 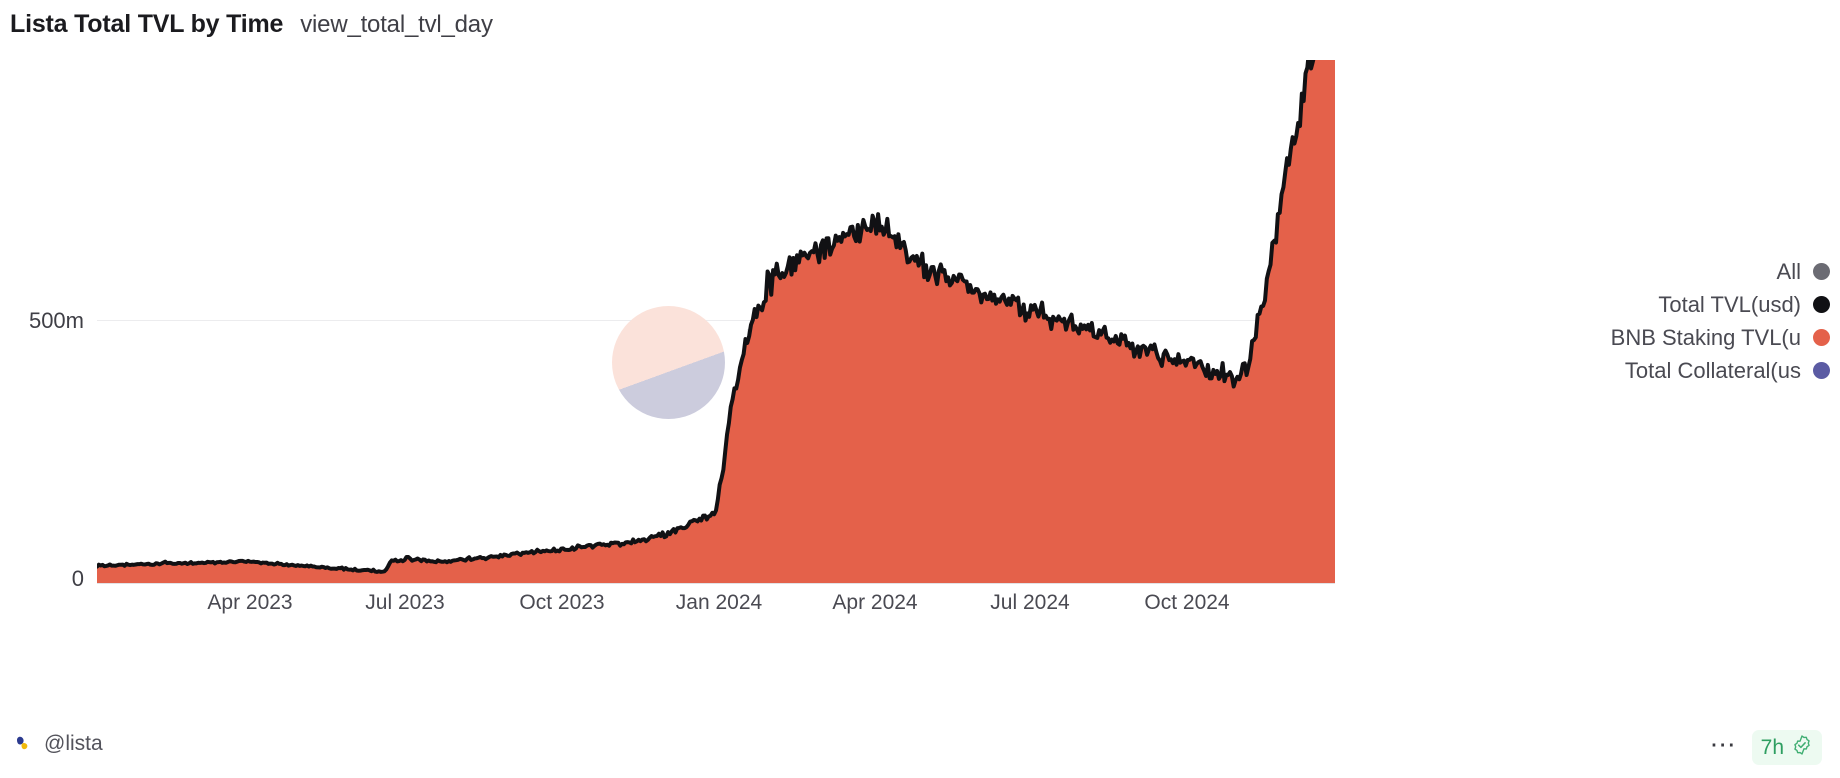 What do you see at coordinates (1802, 747) in the screenshot?
I see `verified-badge-icon` at bounding box center [1802, 747].